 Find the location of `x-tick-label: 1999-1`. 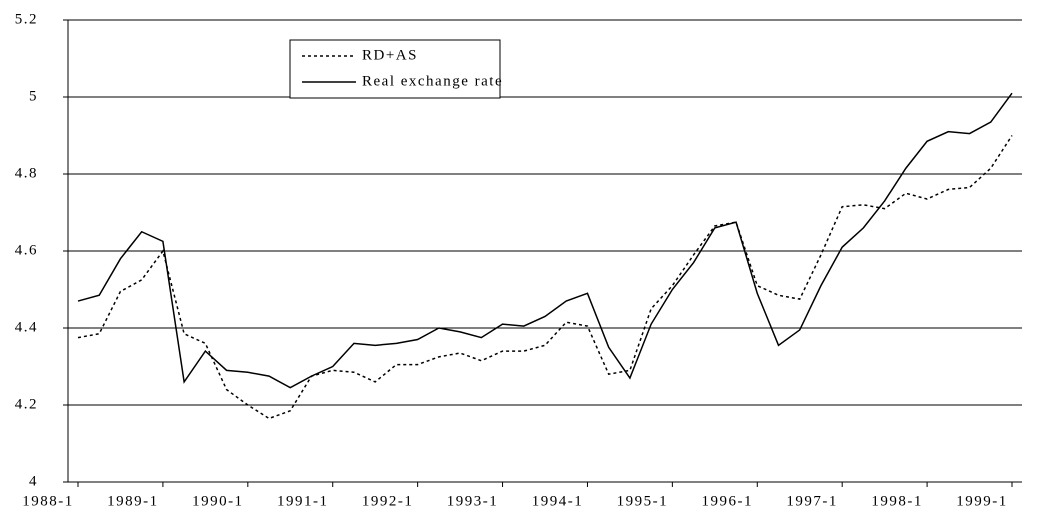

x-tick-label: 1999-1 is located at coordinates (982, 501).